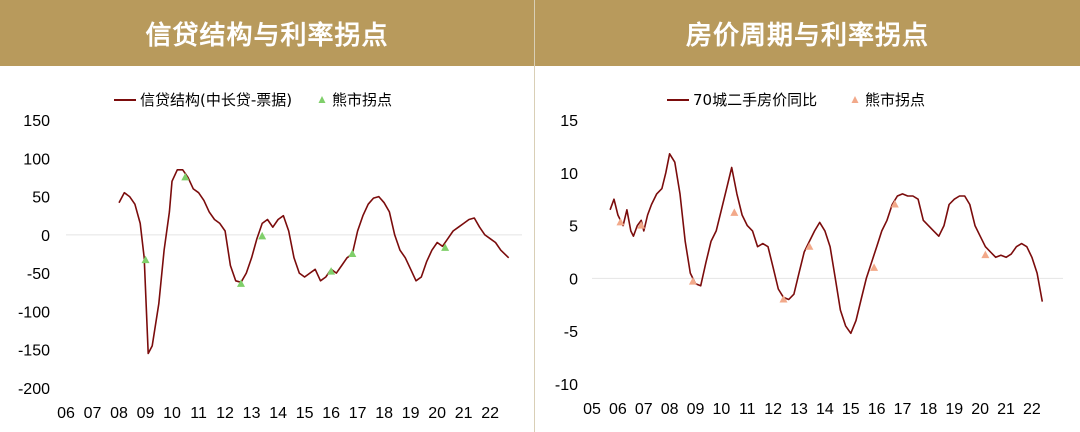  Describe the element at coordinates (807, 33) in the screenshot. I see `right-chart-title: 房价周期与利率拐点` at that location.